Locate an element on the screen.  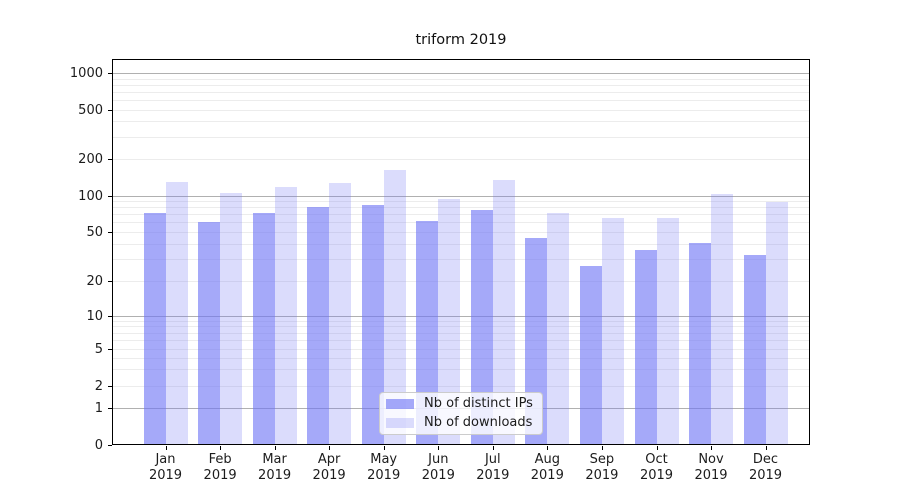
x-tick-label: Nov 2019 is located at coordinates (711, 467).